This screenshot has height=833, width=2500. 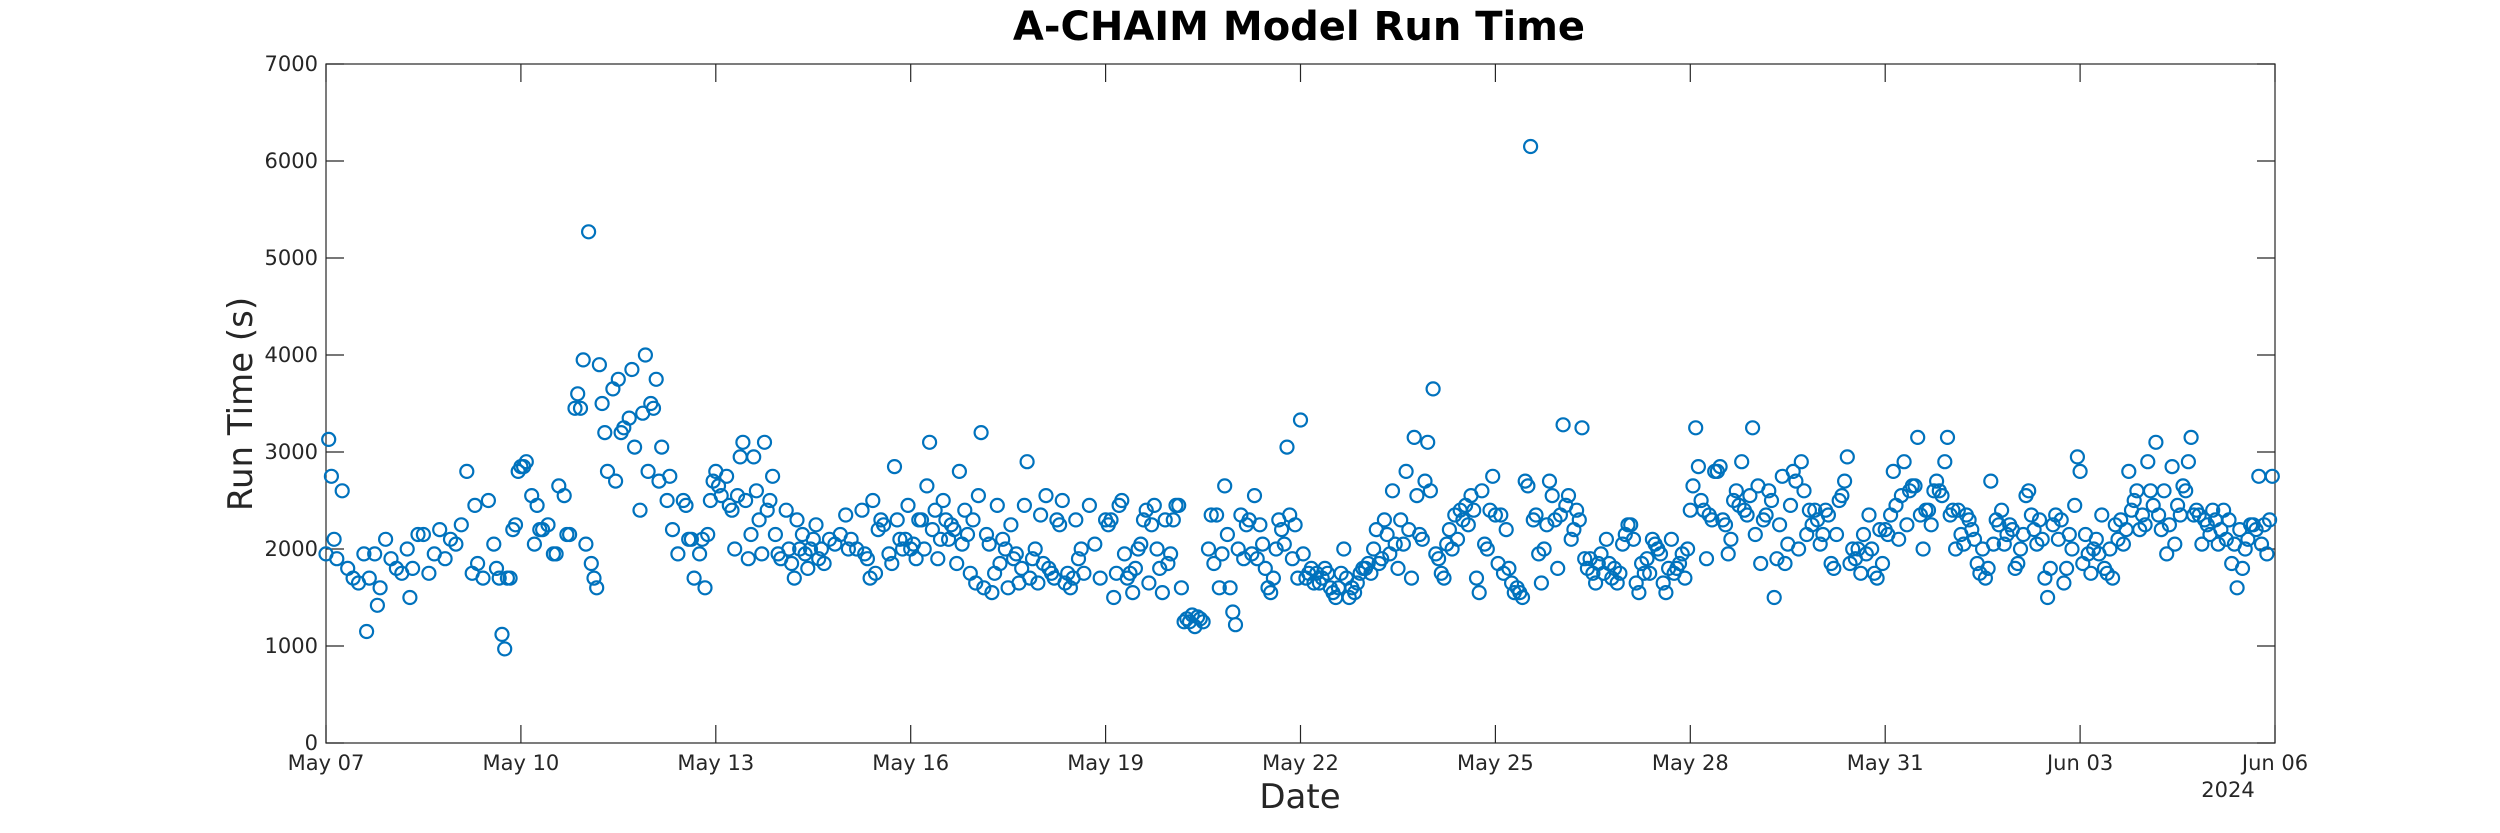 I want to click on x-tick-label: May 25, so click(x=1495, y=763).